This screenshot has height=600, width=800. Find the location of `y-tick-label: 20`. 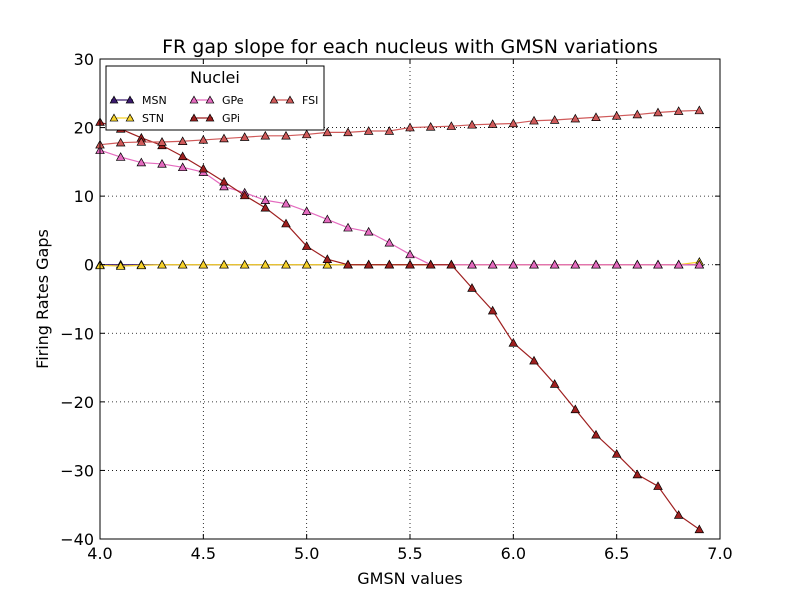

y-tick-label: 20 is located at coordinates (84, 128).